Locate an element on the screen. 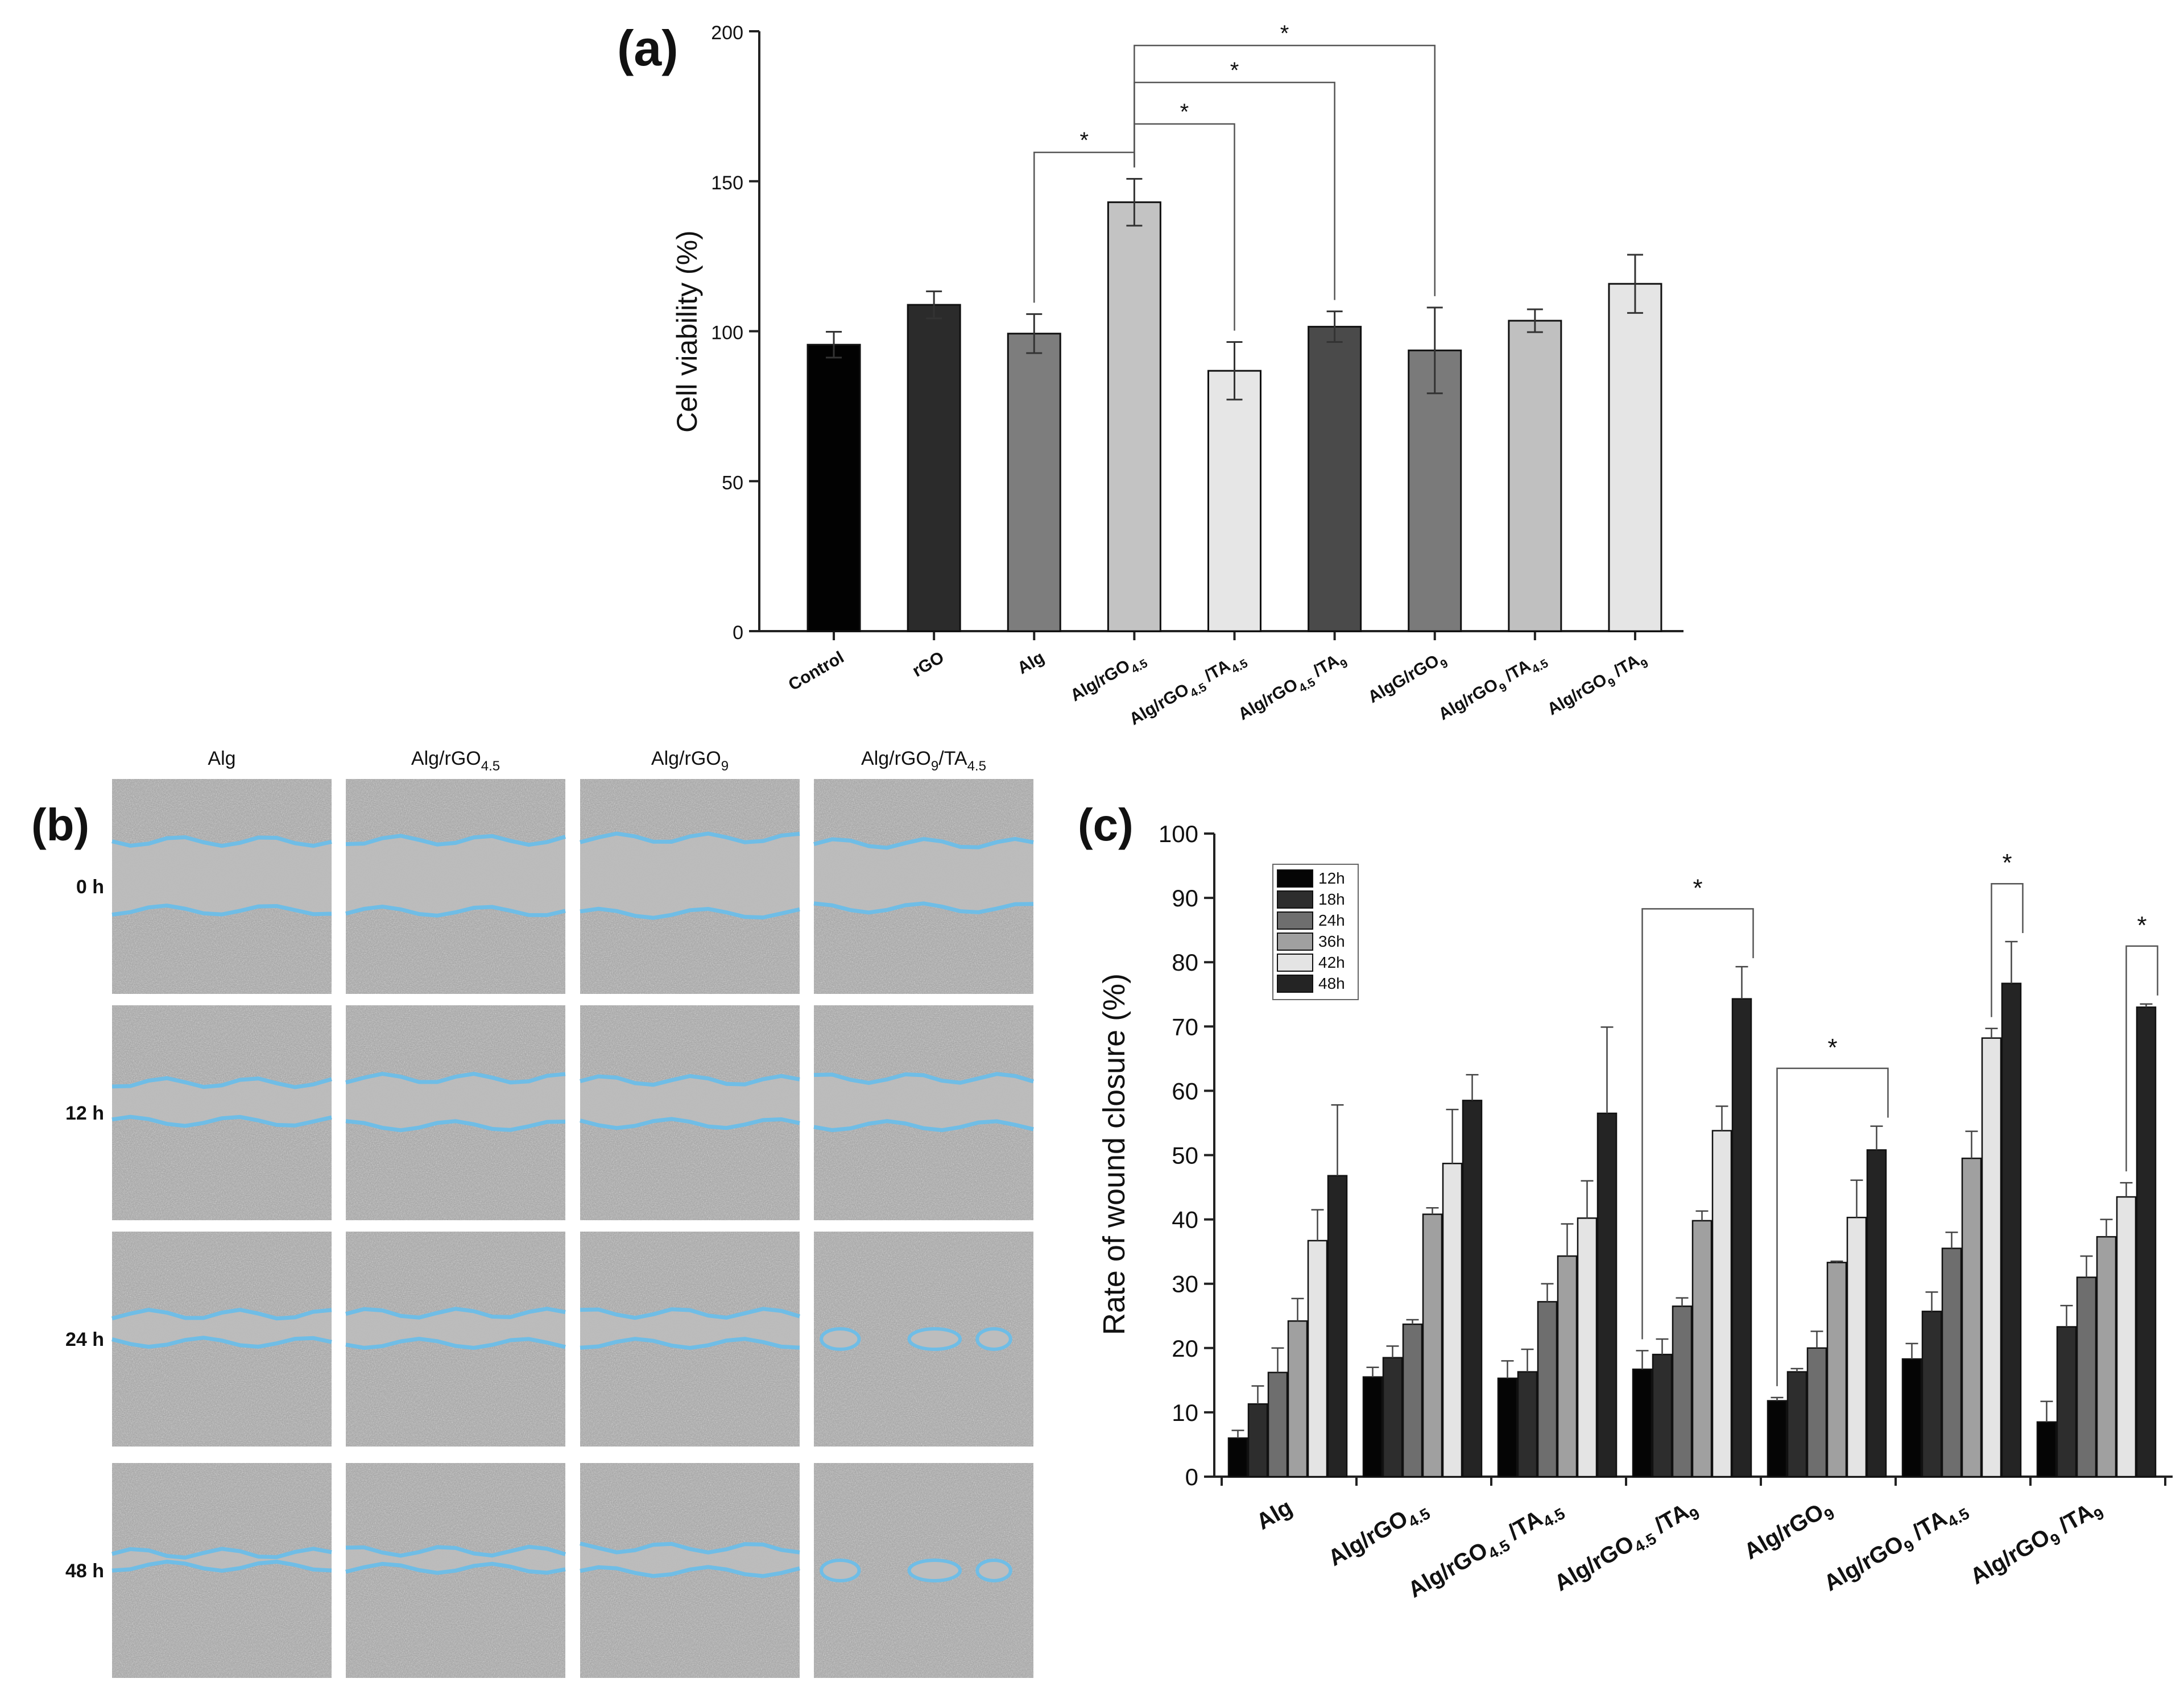  y-tick-label: 70 is located at coordinates (1185, 1026).